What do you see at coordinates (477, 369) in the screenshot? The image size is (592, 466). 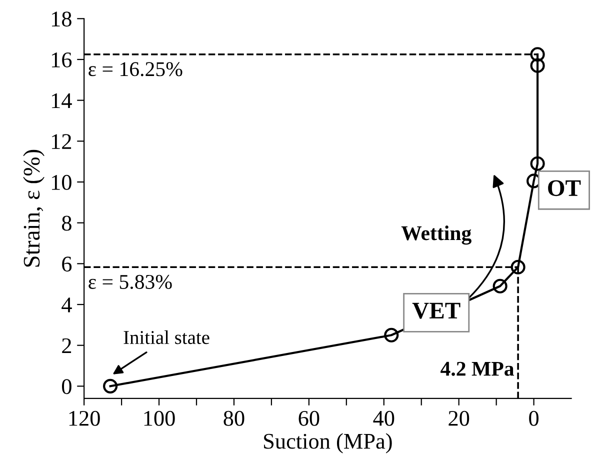 I see `ref-line-label: 4.2 MPa` at bounding box center [477, 369].